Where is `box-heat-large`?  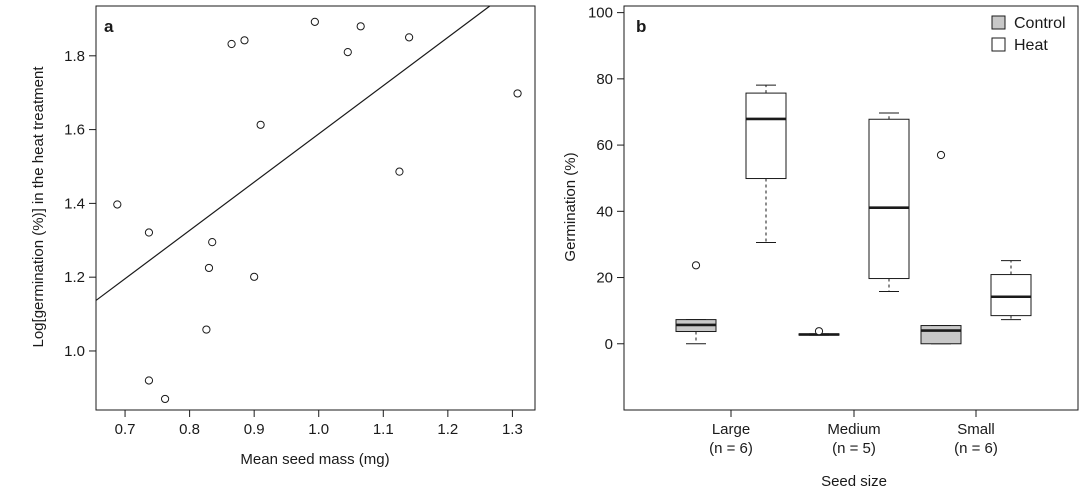
box-heat-large is located at coordinates (766, 163).